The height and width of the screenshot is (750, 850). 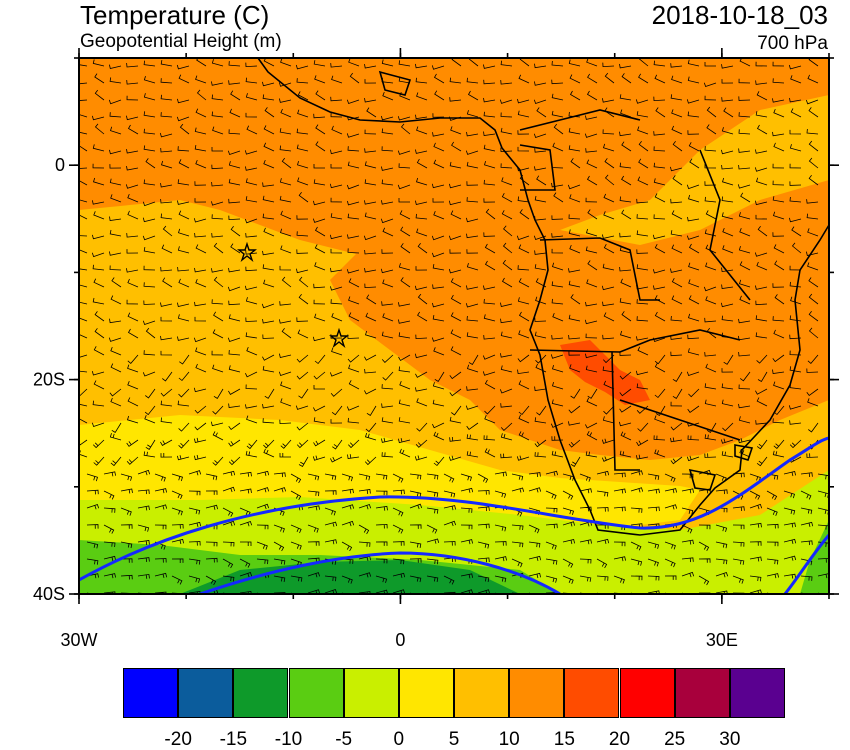 I want to click on temp-fill-hot-core, so click(x=605, y=372).